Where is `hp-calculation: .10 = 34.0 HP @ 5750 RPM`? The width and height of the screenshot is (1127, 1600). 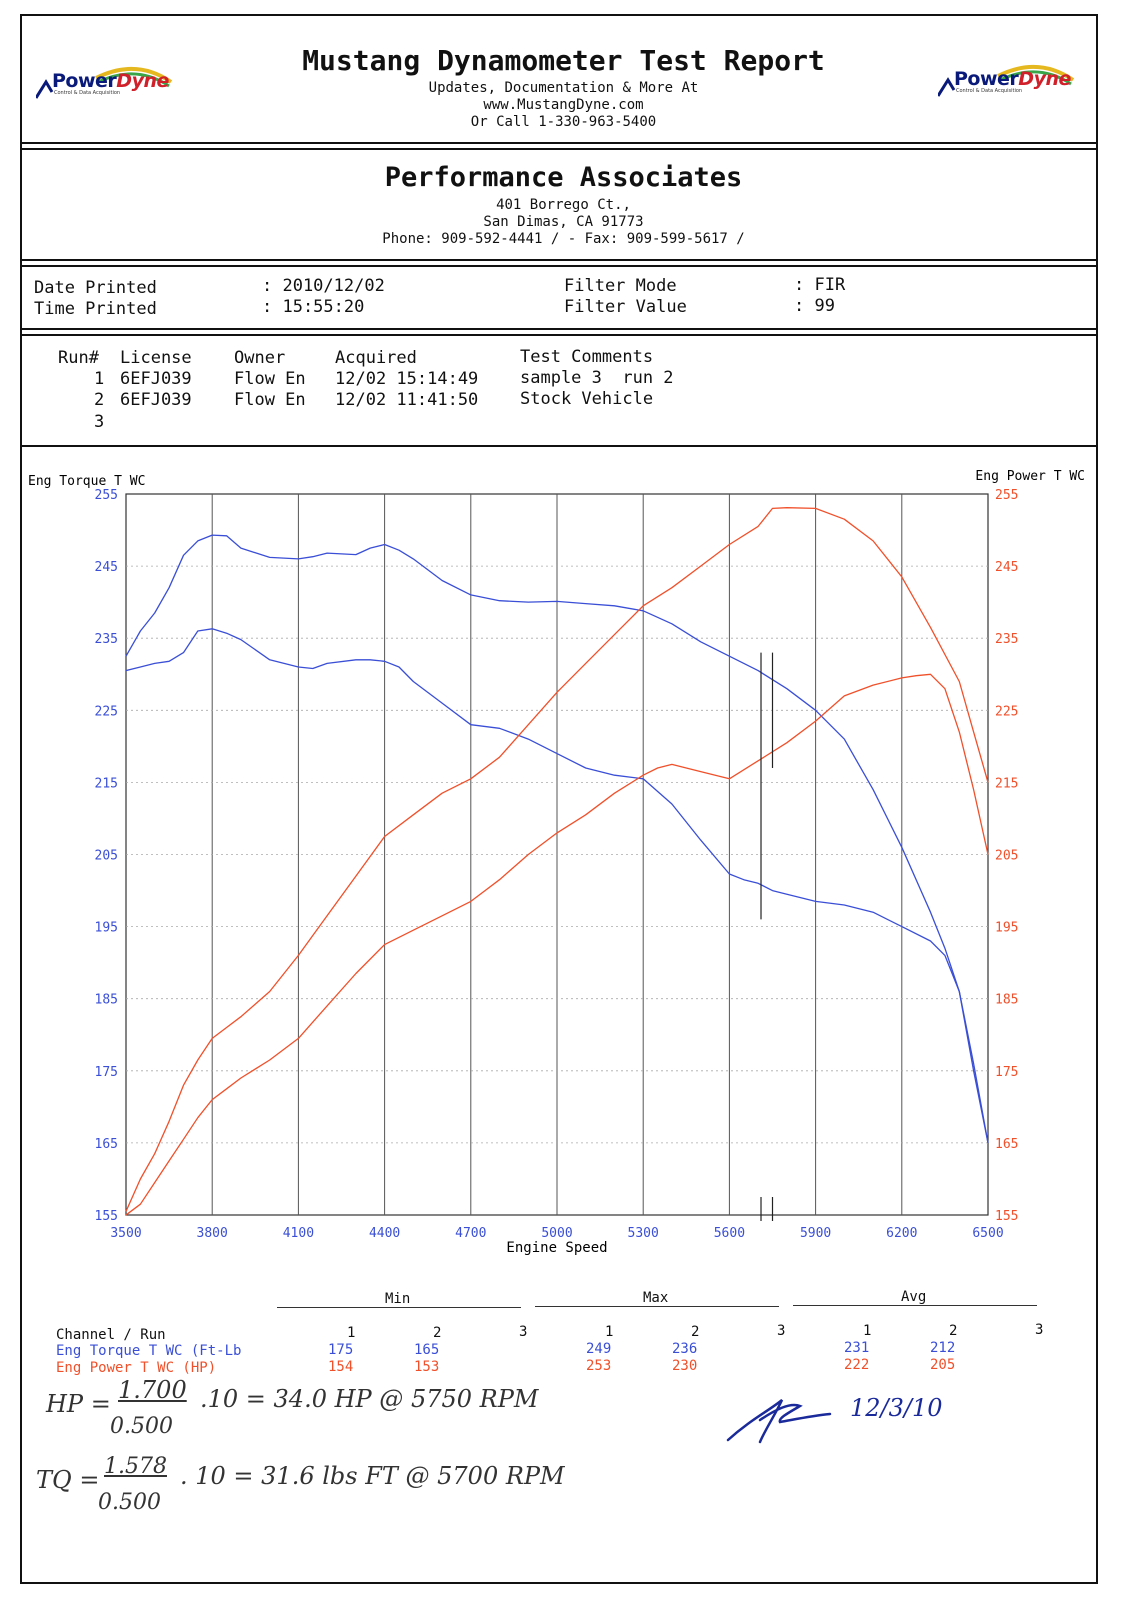 hp-calculation: .10 = 34.0 HP @ 5750 RPM is located at coordinates (369, 1399).